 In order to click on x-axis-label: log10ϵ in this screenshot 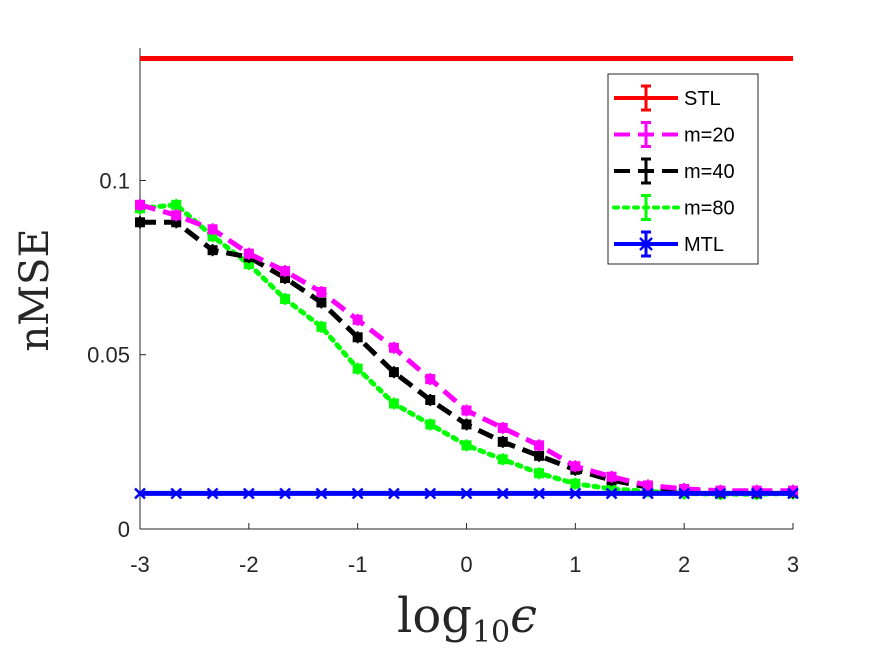, I will do `click(467, 619)`.